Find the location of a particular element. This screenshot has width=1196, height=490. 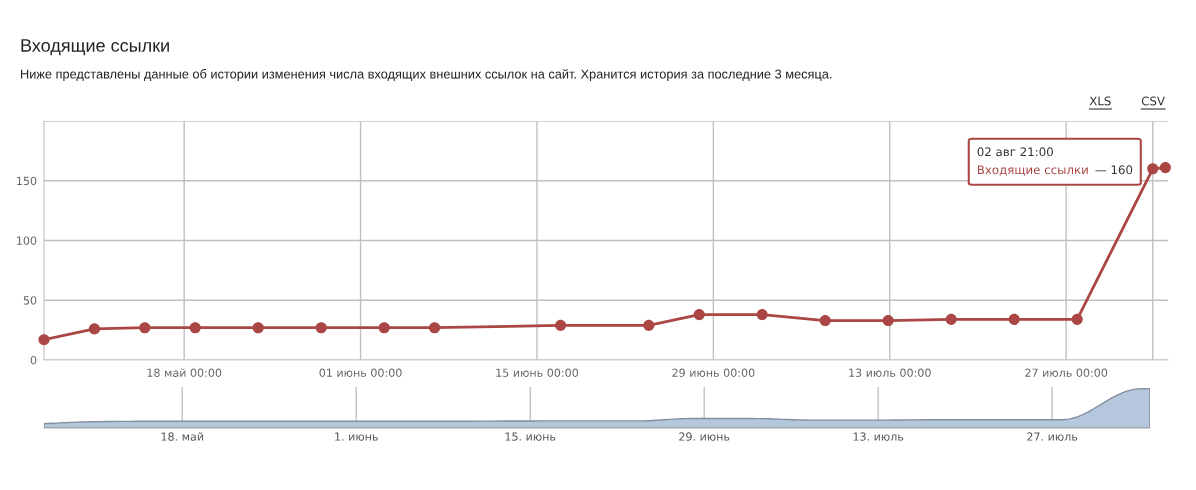

chart-title: Входящие ссылки is located at coordinates (95, 47).